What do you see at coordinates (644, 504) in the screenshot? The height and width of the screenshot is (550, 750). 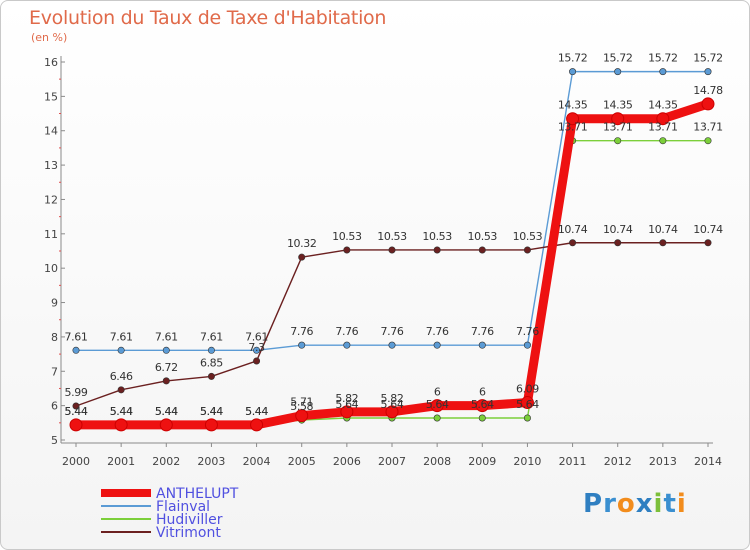 I see `logo-letter: x` at bounding box center [644, 504].